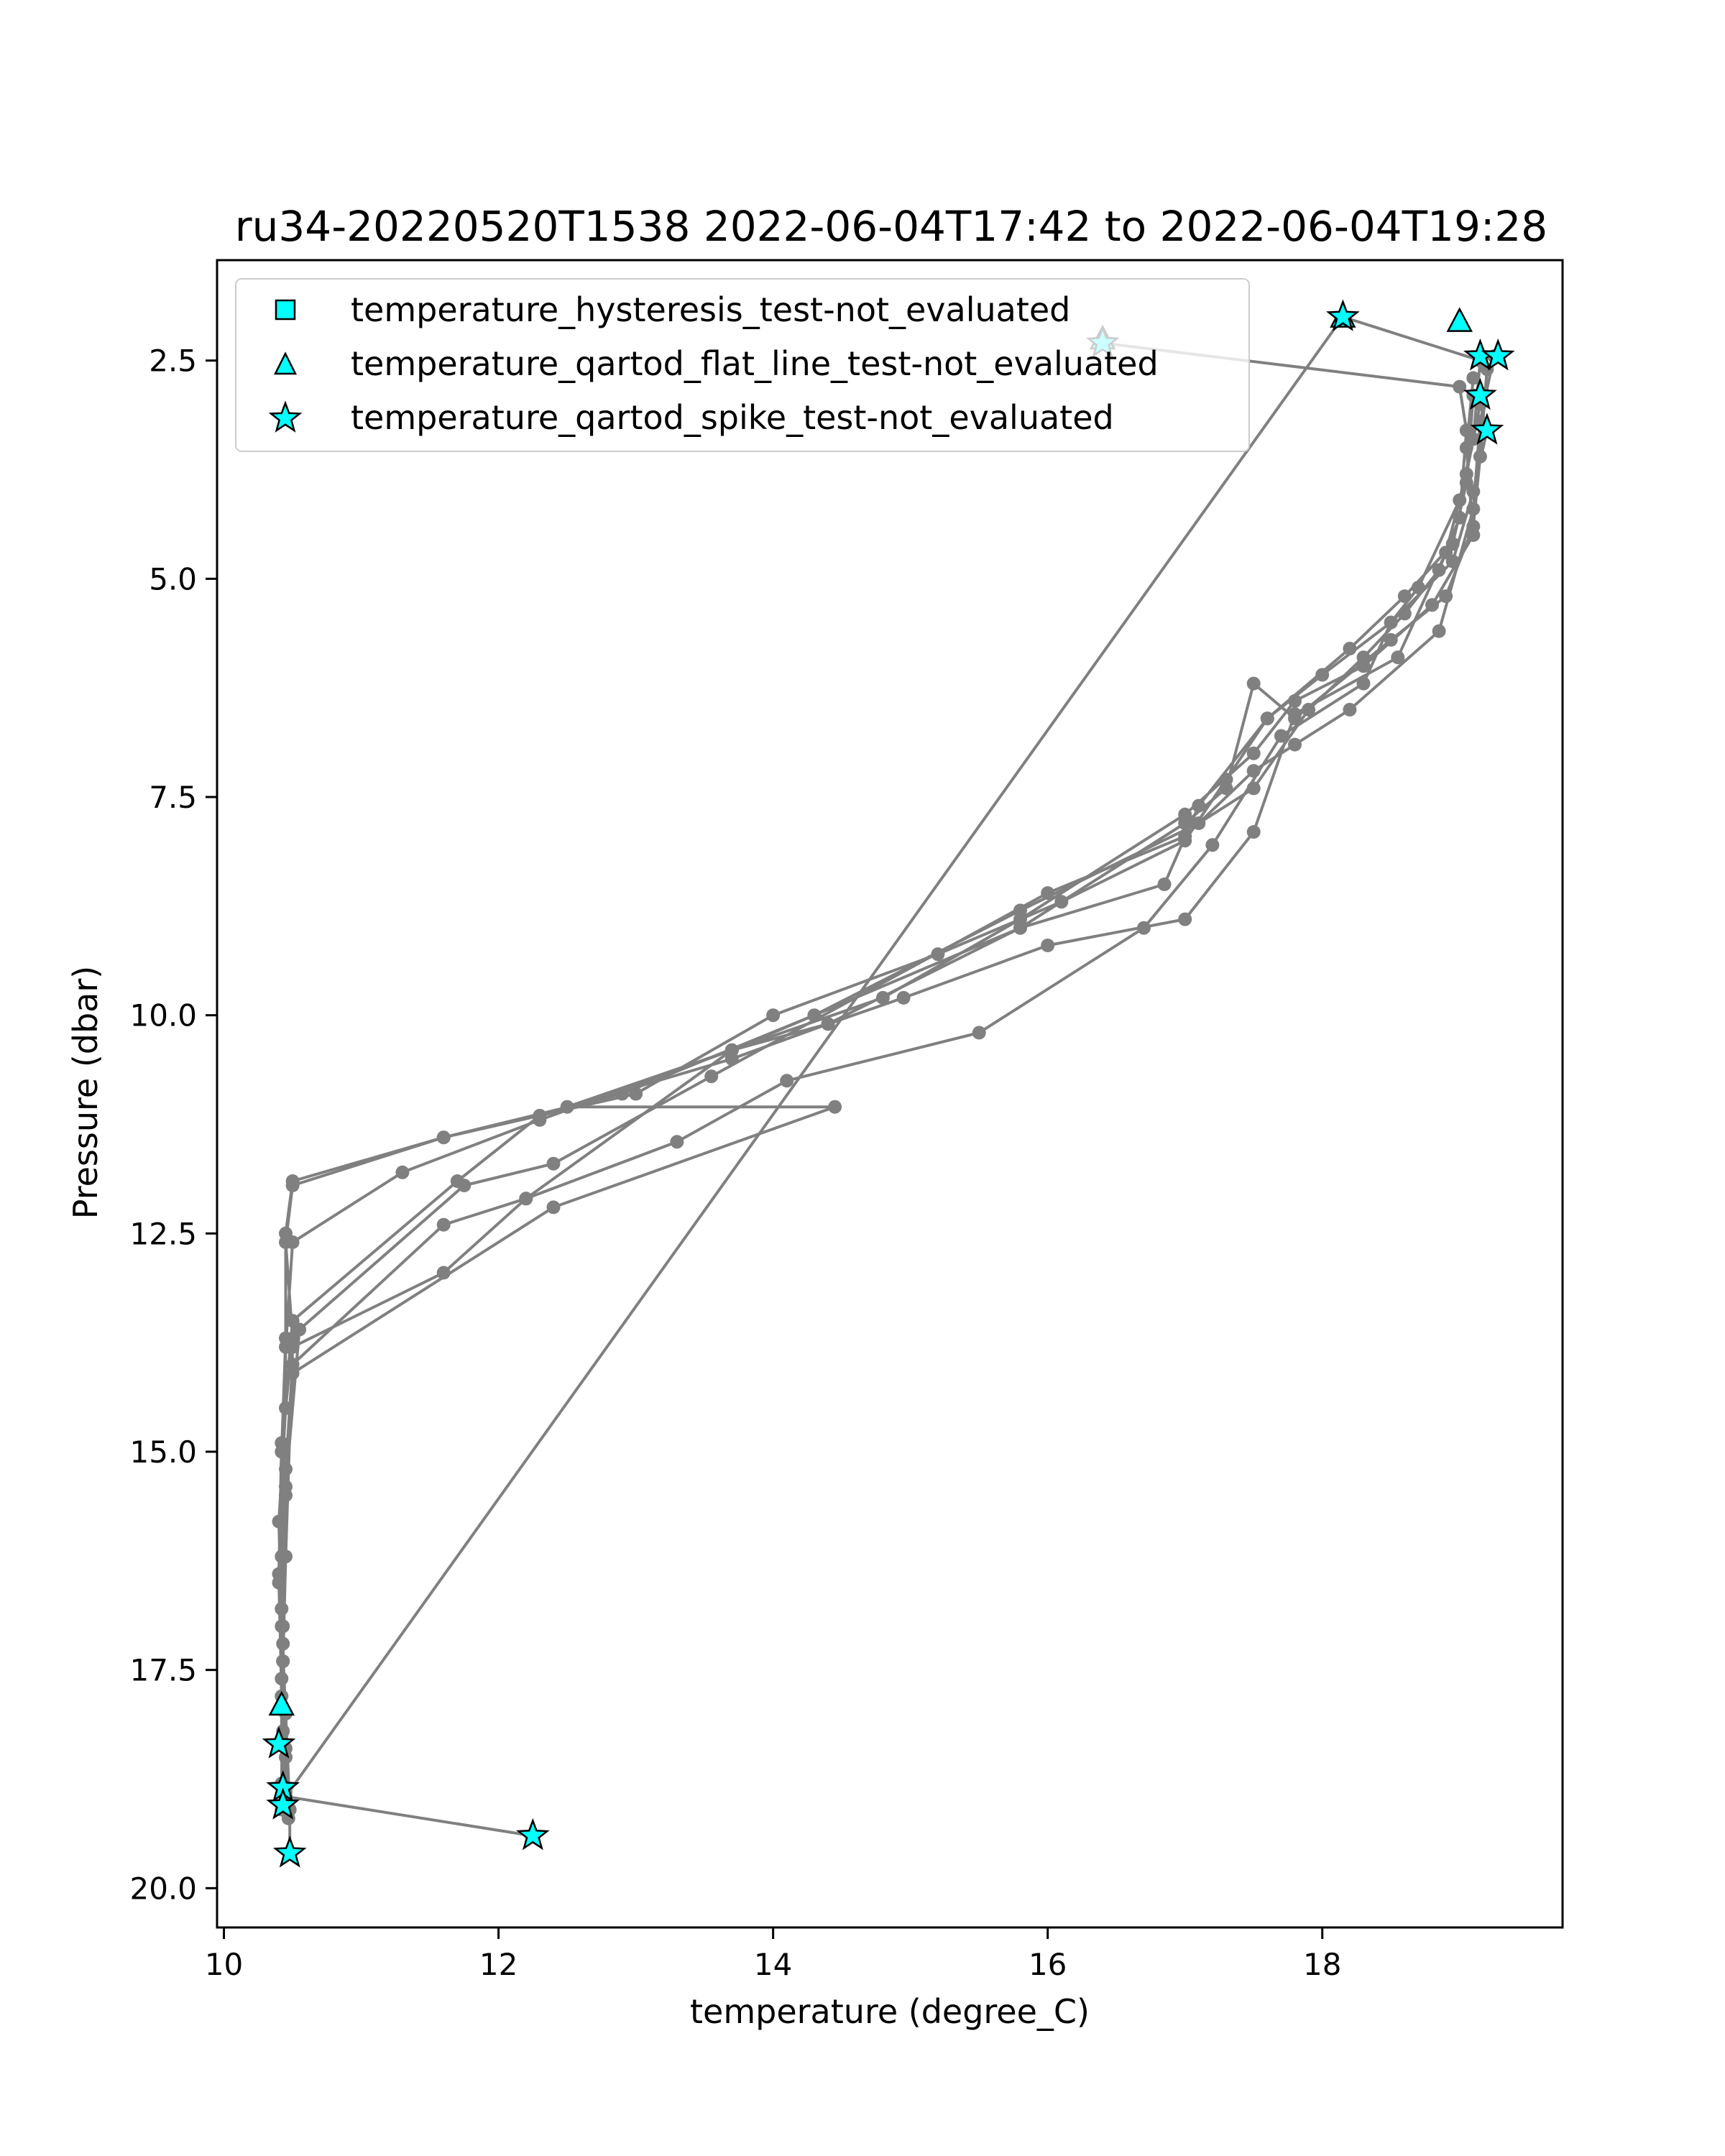  I want to click on legend-triangle-marker, so click(285, 363).